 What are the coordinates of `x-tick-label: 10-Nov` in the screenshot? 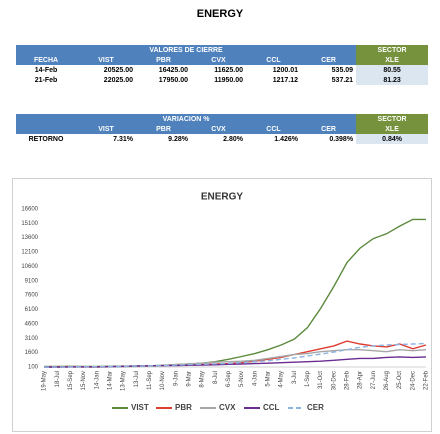 It's located at (163, 380).